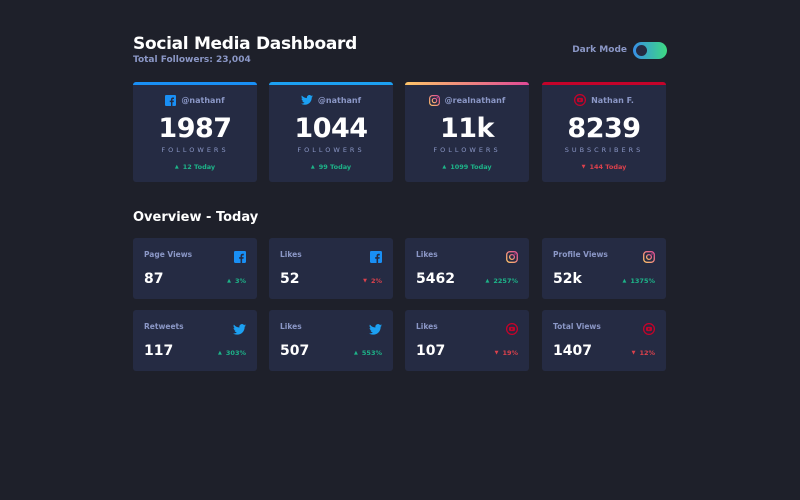 The width and height of the screenshot is (800, 500). Describe the element at coordinates (501, 281) in the screenshot. I see `tile-percent: ▲ 2257%` at that location.